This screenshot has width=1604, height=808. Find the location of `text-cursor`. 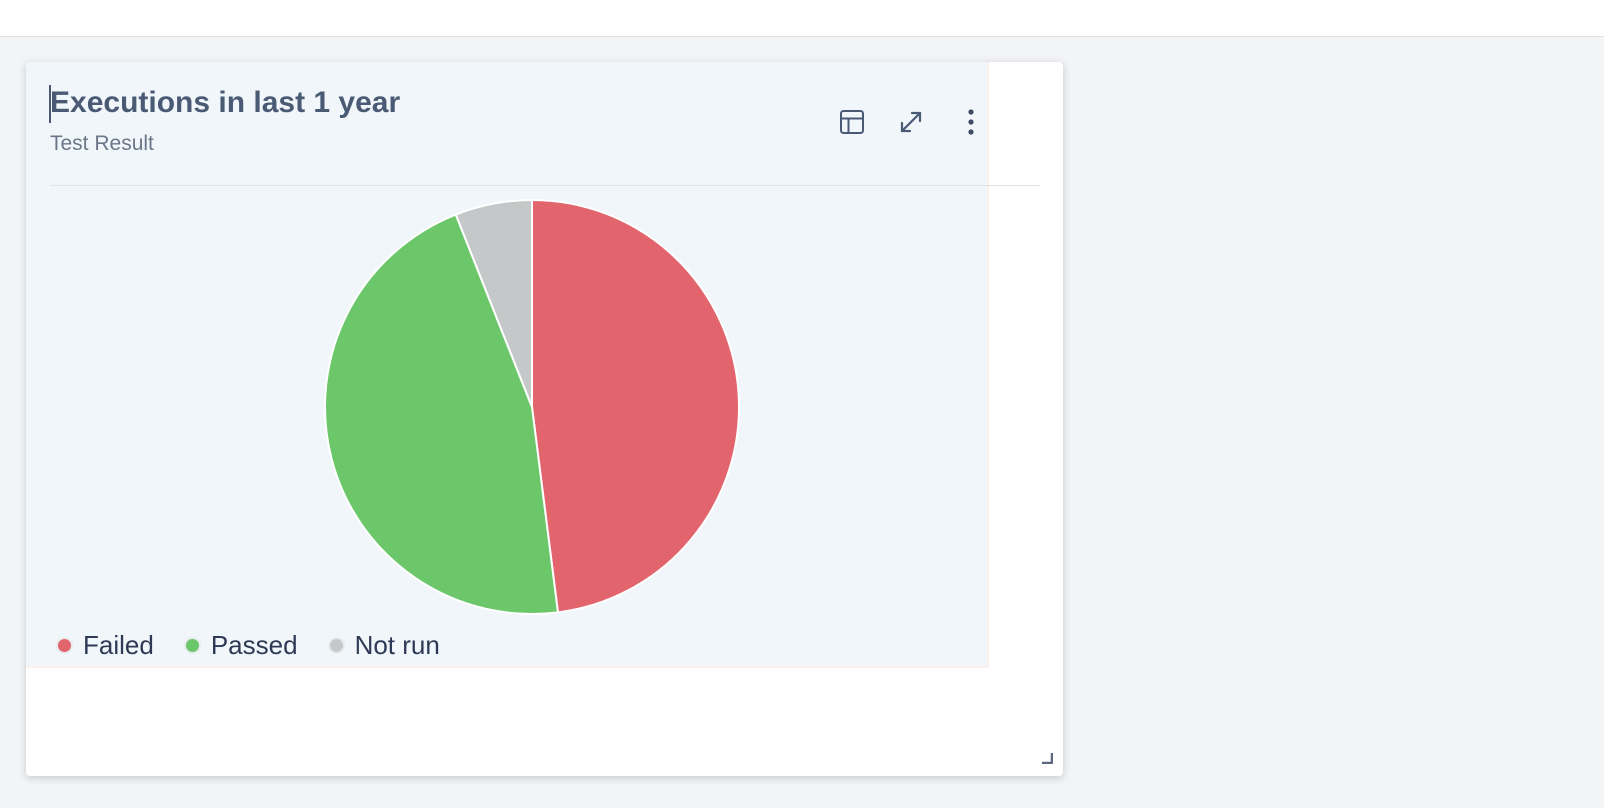

text-cursor is located at coordinates (50, 104).